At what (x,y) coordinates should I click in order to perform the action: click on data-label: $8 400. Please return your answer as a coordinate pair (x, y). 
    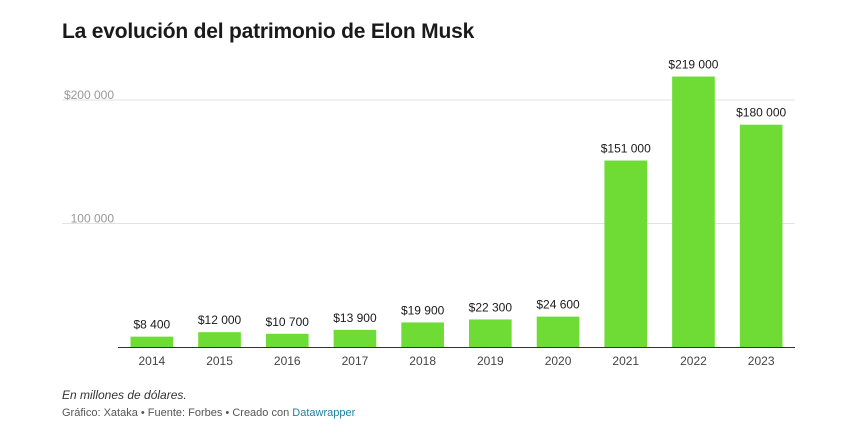
    Looking at the image, I should click on (151, 325).